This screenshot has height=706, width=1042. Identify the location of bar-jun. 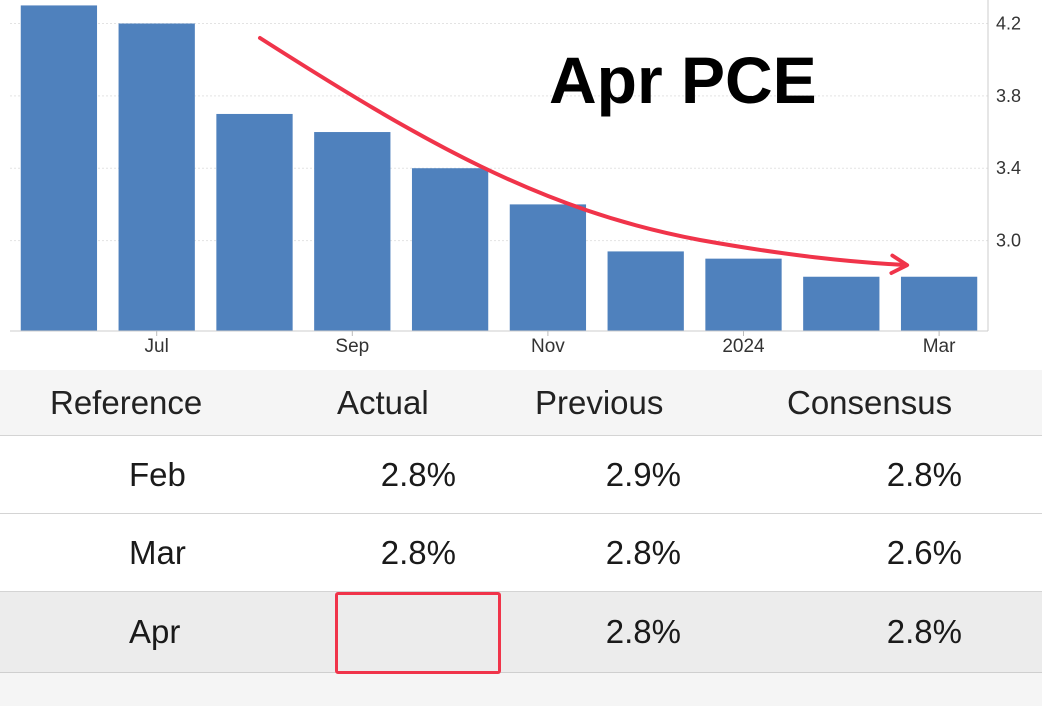
(59, 168).